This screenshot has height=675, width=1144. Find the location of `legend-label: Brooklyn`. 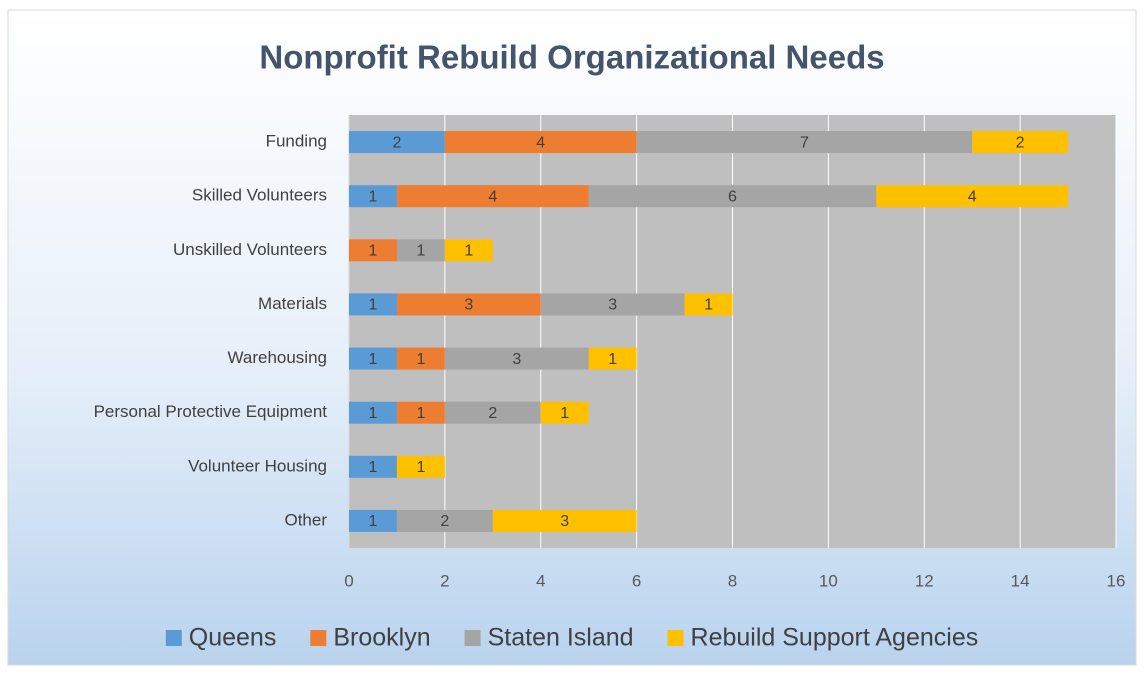

legend-label: Brooklyn is located at coordinates (381, 638).